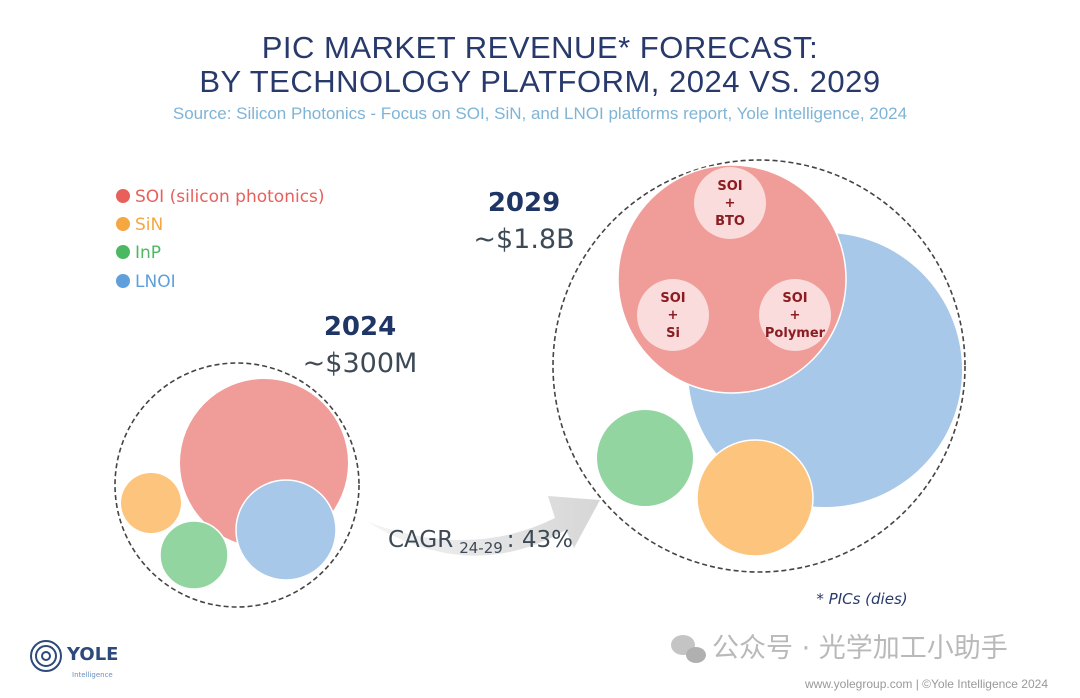 This screenshot has width=1080, height=698. What do you see at coordinates (92, 675) in the screenshot?
I see `logo-subtext: Intelligence` at bounding box center [92, 675].